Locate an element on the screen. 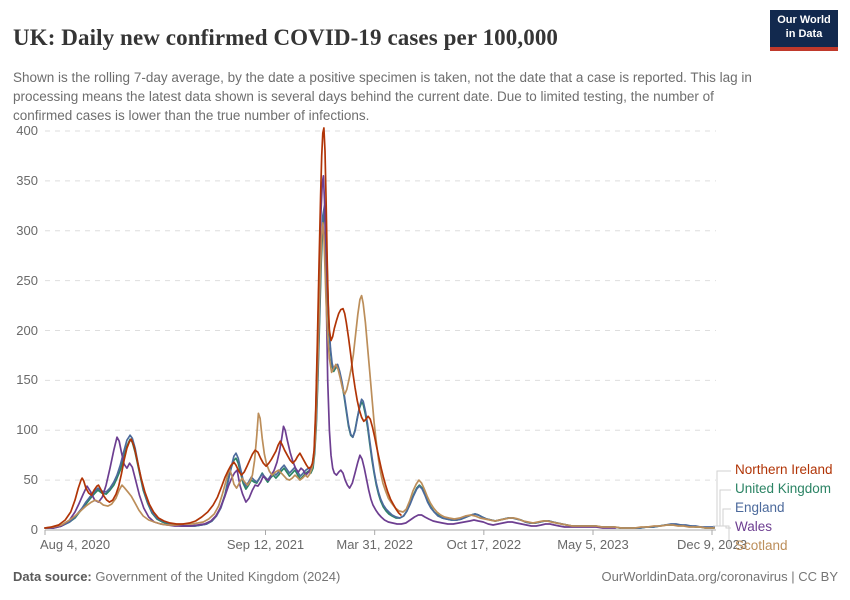  data-source-label: Data source: is located at coordinates (52, 576).